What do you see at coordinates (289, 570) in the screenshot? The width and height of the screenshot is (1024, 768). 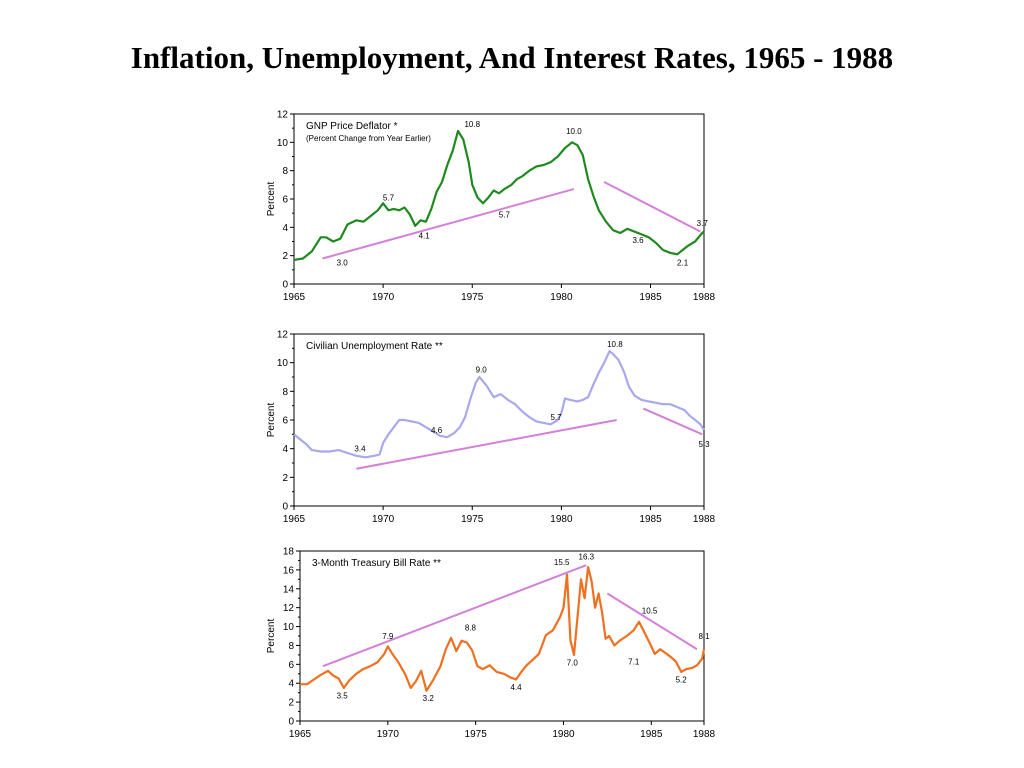 I see `y-tick-label: 16` at bounding box center [289, 570].